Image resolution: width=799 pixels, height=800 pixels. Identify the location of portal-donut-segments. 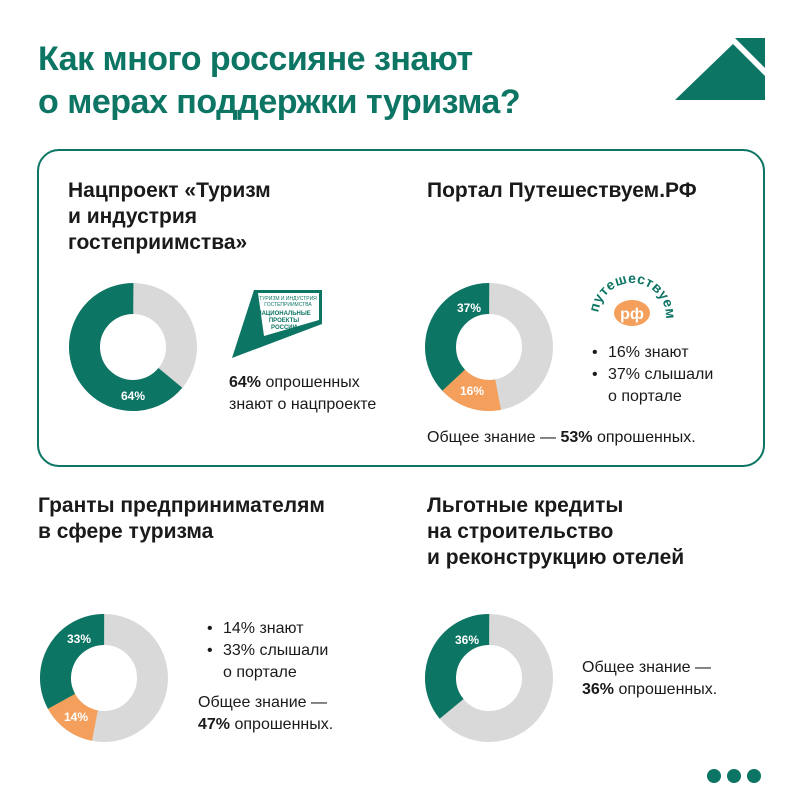
(489, 347).